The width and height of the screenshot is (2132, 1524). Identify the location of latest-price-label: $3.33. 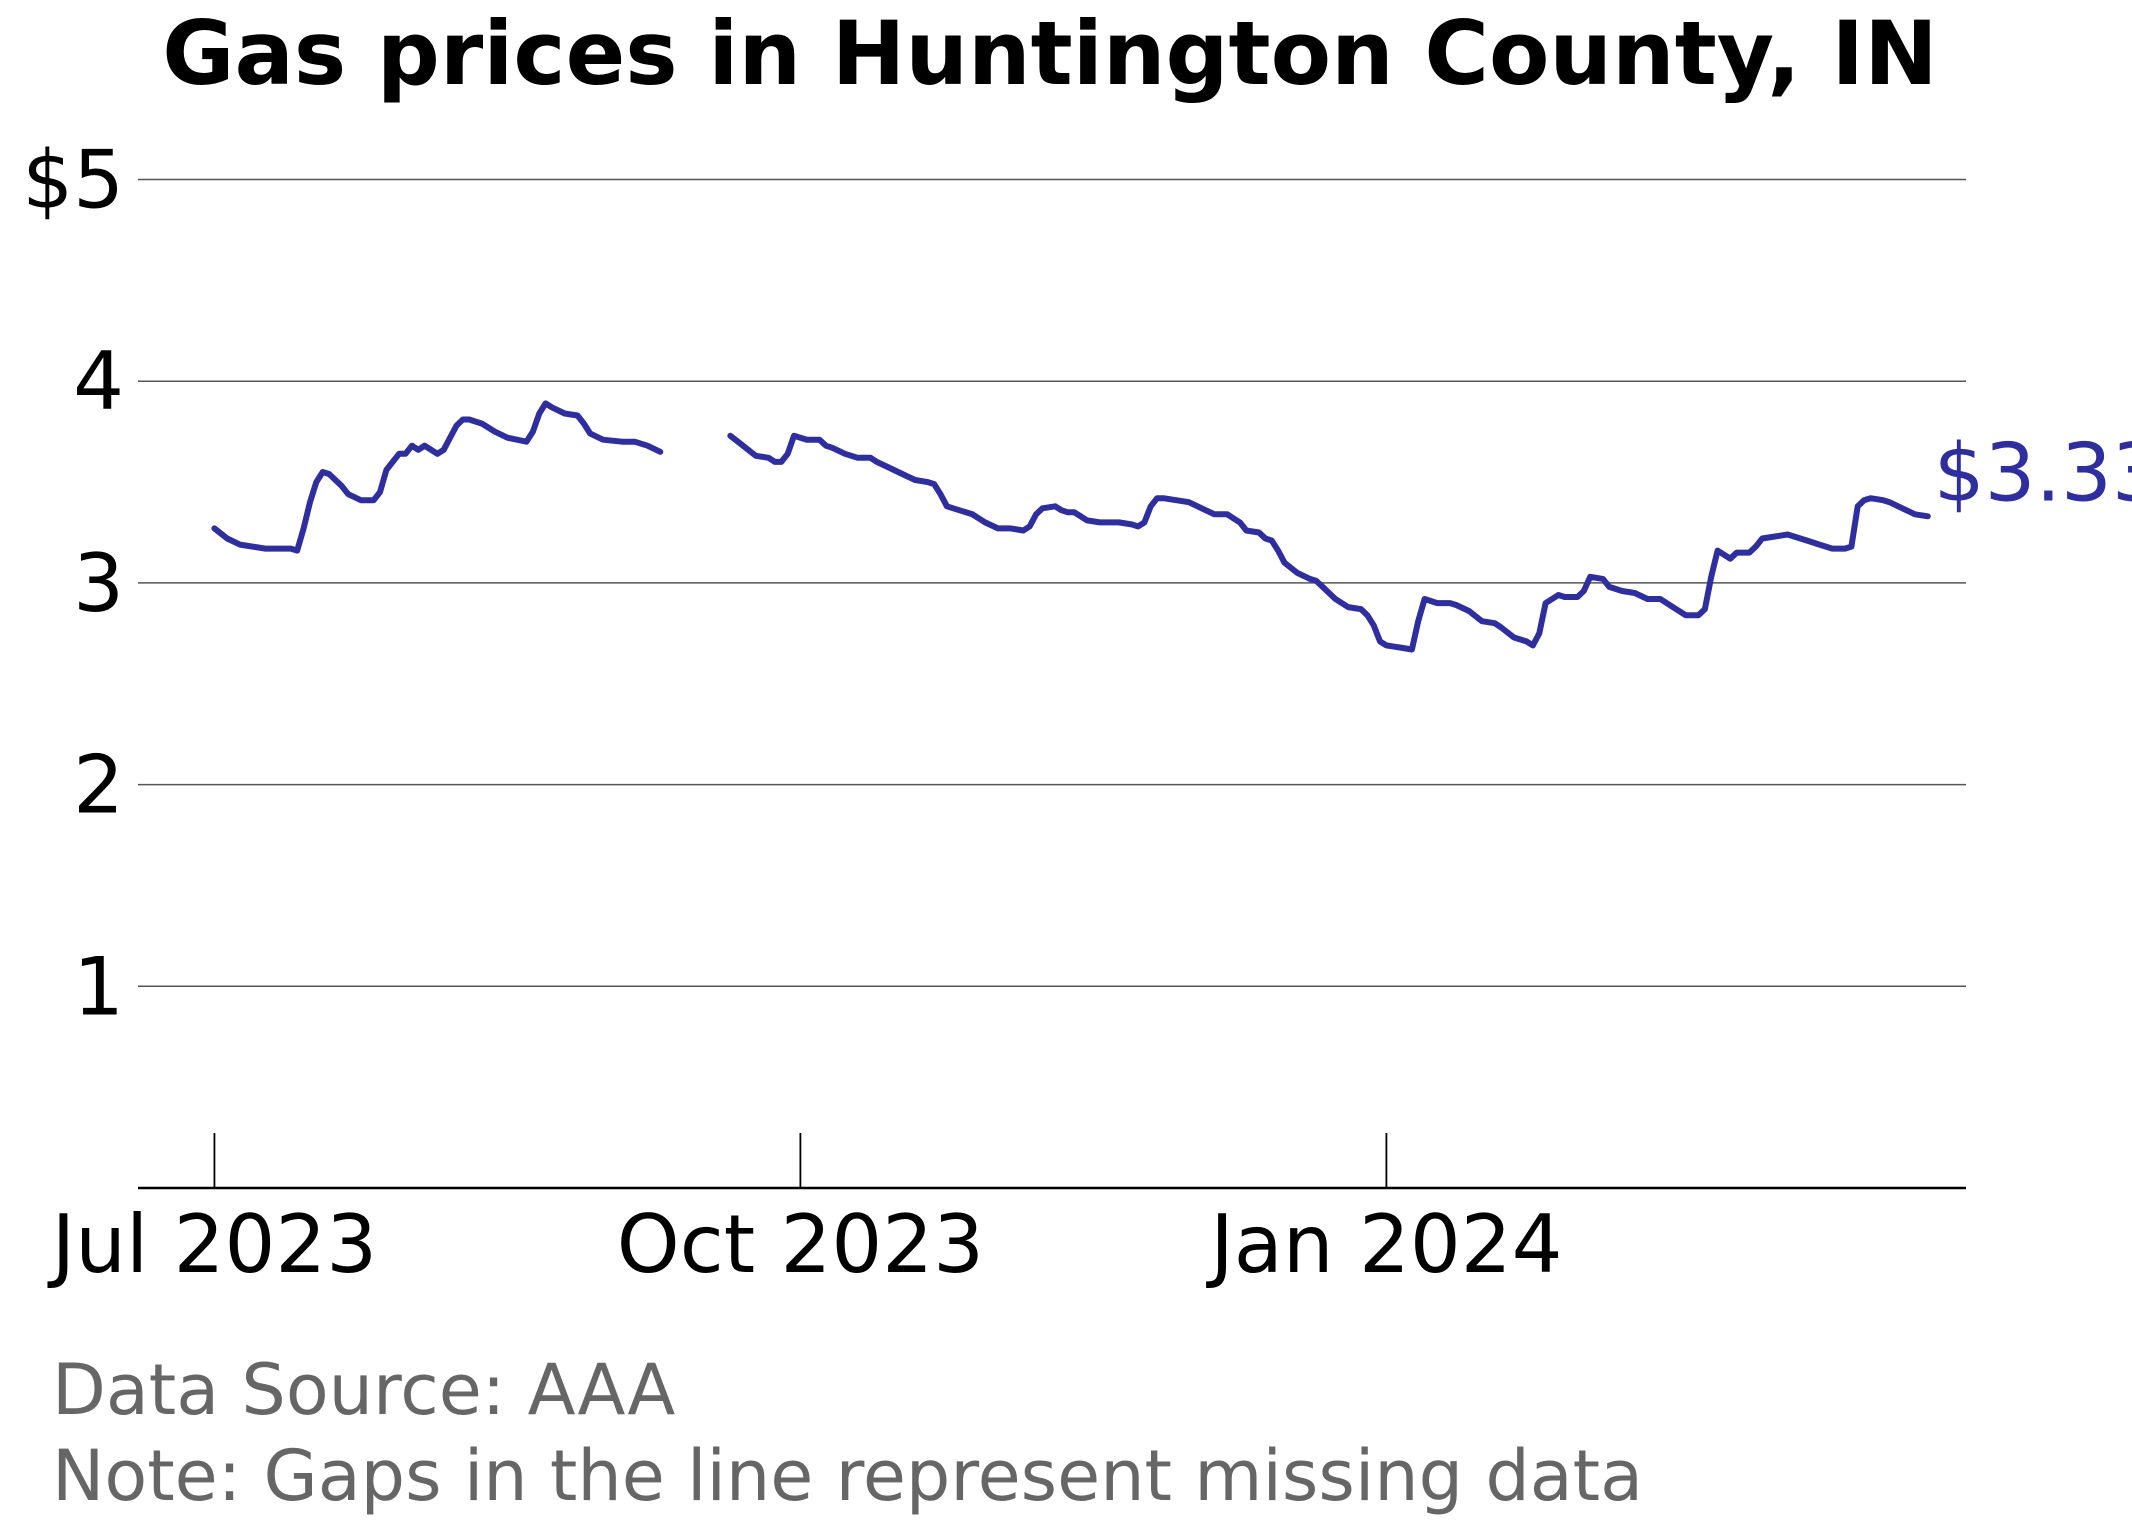
(2033, 472).